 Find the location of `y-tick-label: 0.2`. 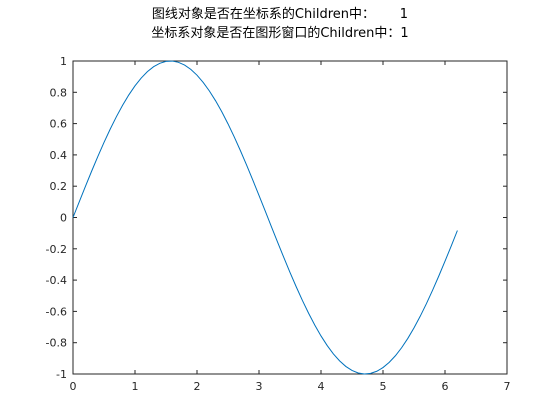

y-tick-label: 0.2 is located at coordinates (59, 186).